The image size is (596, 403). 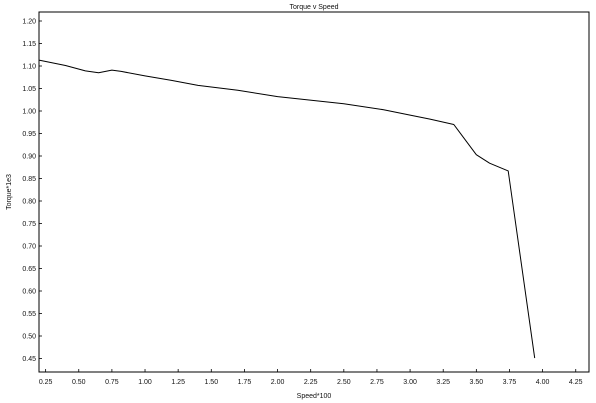 I want to click on y-tick-label: 1.00, so click(x=29, y=112).